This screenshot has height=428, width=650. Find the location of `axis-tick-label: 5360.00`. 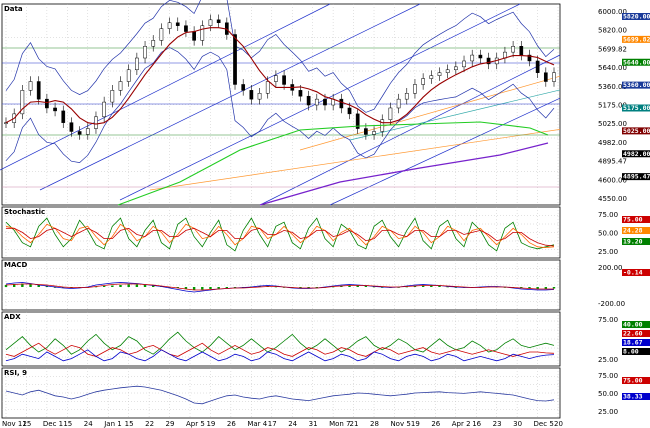

axis-tick-label: 5360.00 is located at coordinates (612, 87).